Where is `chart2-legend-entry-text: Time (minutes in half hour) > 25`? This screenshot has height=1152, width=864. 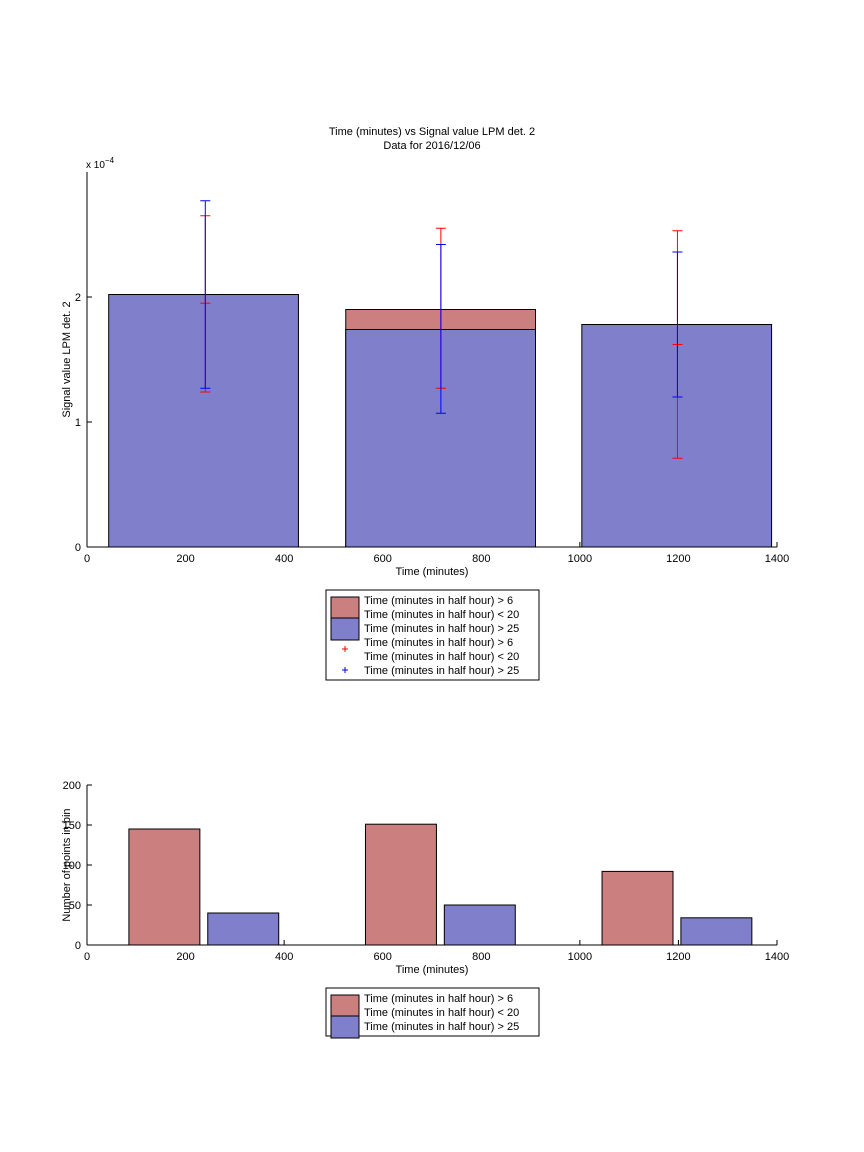
chart2-legend-entry-text: Time (minutes in half hour) > 25 is located at coordinates (441, 1027).